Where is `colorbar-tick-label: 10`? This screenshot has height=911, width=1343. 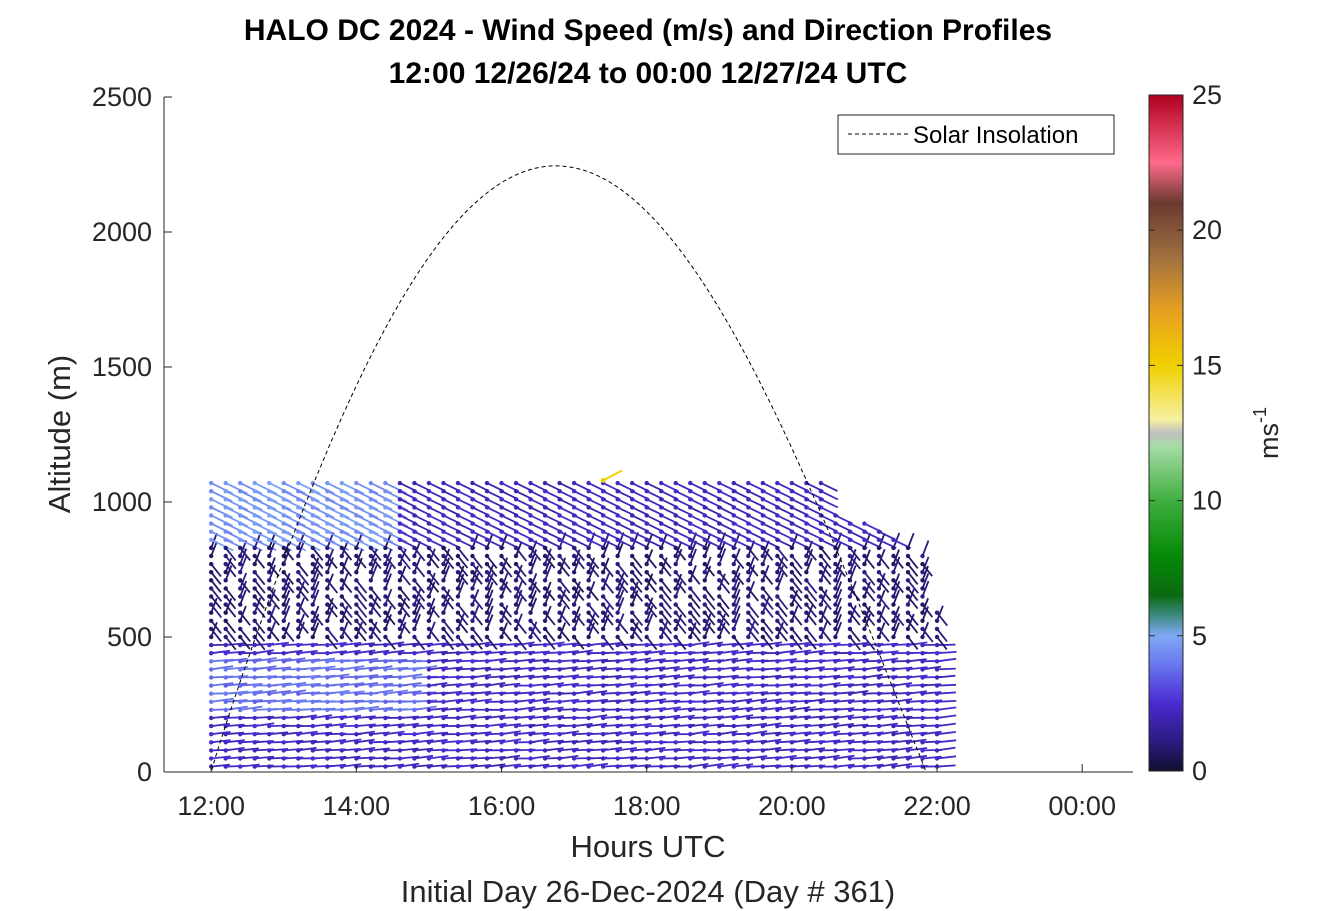
colorbar-tick-label: 10 is located at coordinates (1207, 501).